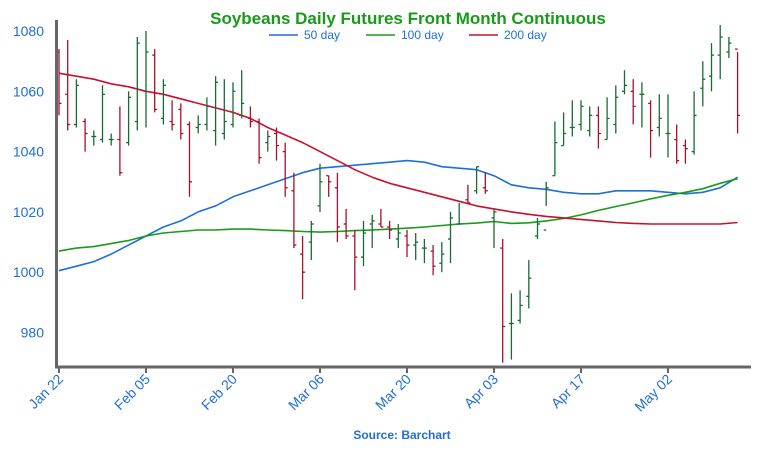 The image size is (759, 452). What do you see at coordinates (28, 212) in the screenshot?
I see `y-tick-label: 1020` at bounding box center [28, 212].